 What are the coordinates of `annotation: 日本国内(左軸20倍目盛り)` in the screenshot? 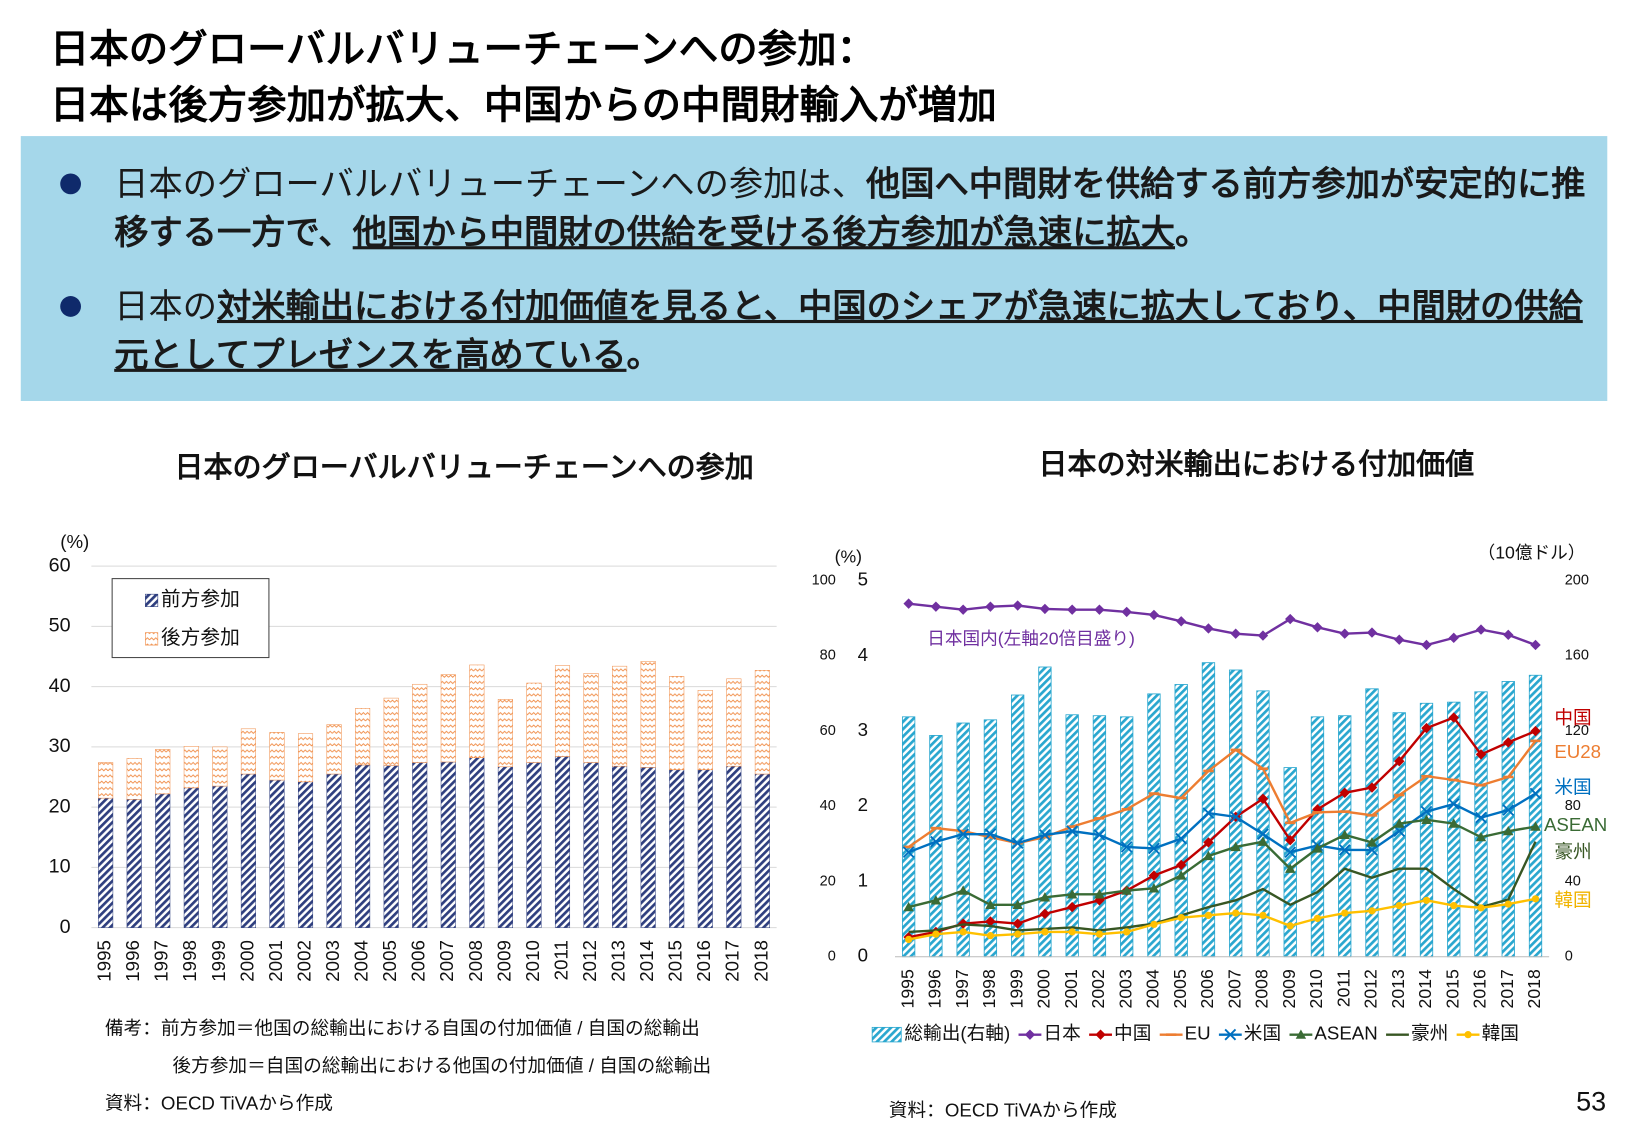 It's located at (1031, 639).